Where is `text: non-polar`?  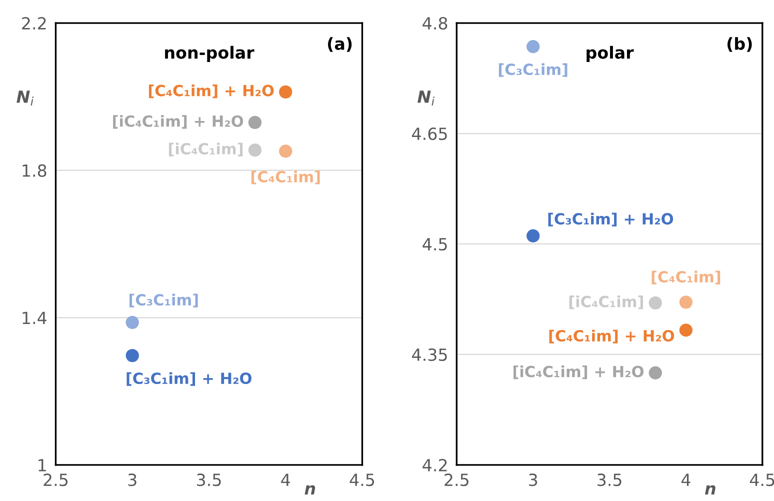 text: non-polar is located at coordinates (209, 54).